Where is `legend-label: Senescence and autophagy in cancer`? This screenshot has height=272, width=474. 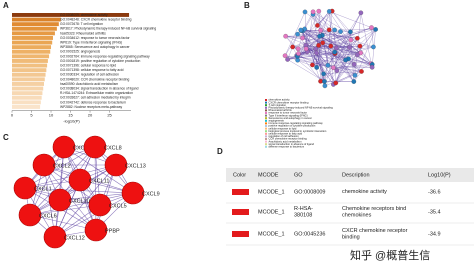 legend-label: Senescence and autophagy in cancer is located at coordinates (291, 118).